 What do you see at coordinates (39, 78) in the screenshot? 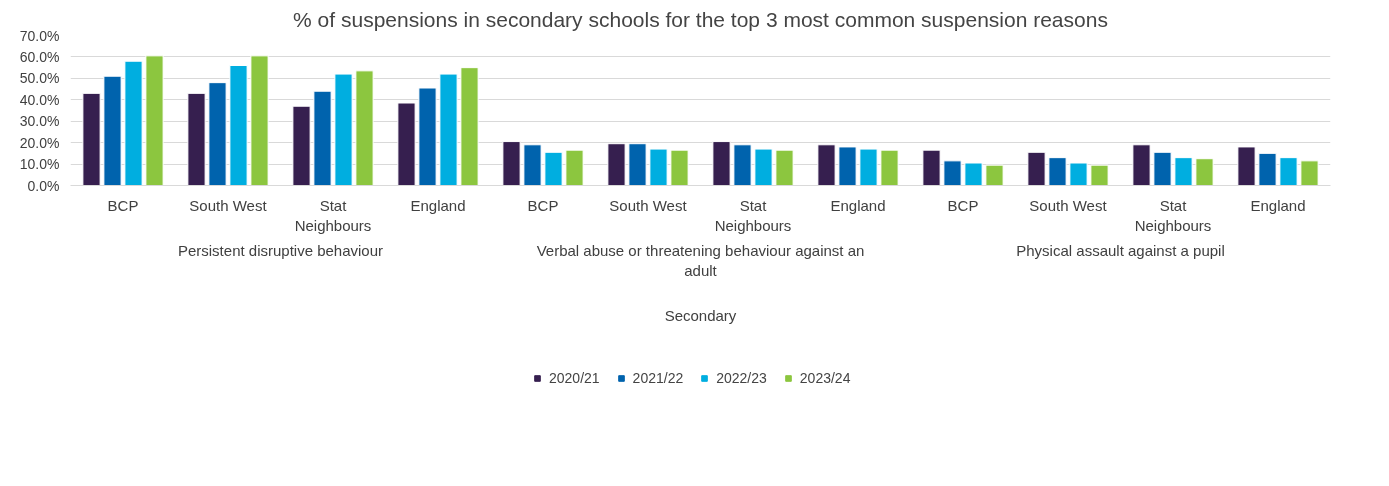
I see `y-tick-label: 50.0%` at bounding box center [39, 78].